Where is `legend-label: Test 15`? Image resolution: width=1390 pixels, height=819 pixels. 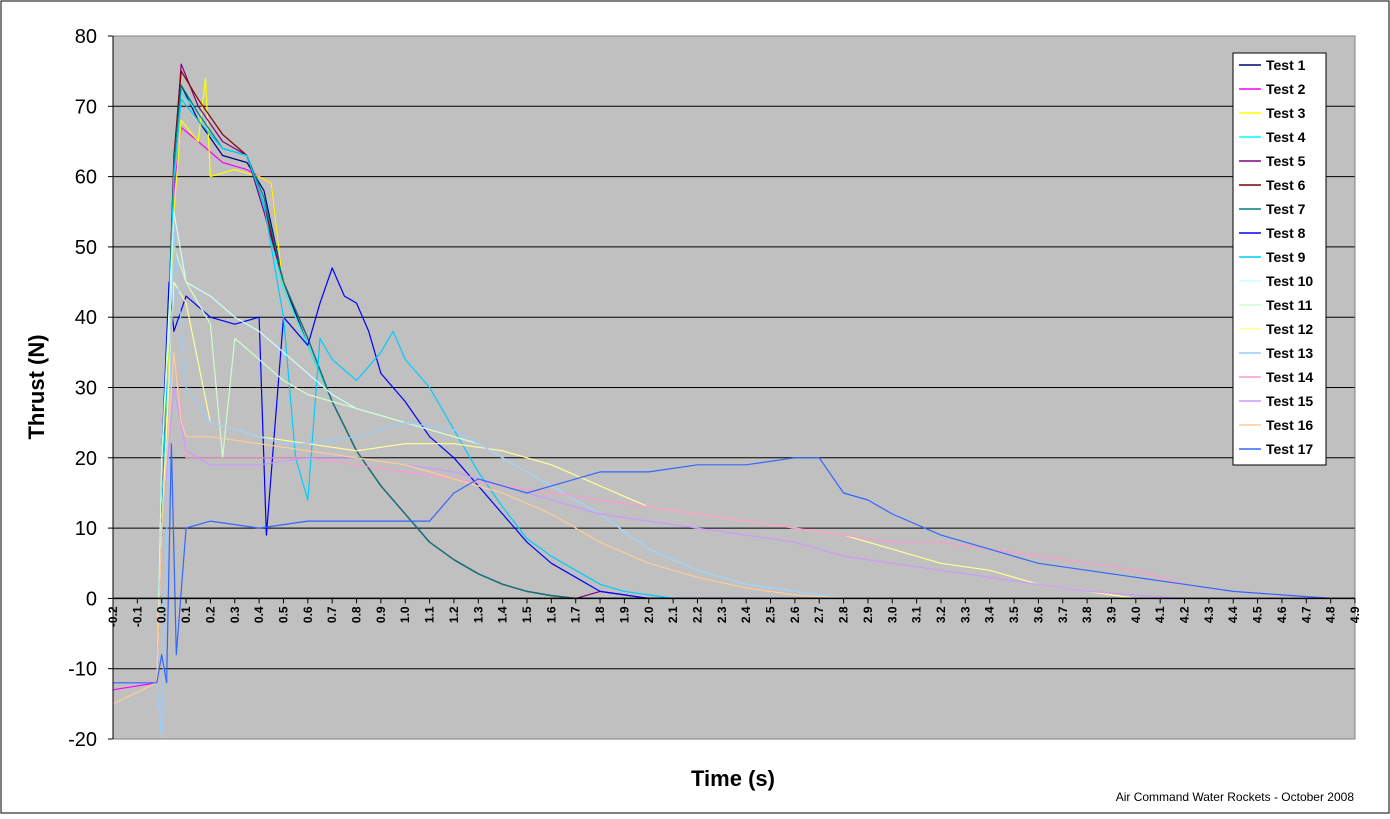 legend-label: Test 15 is located at coordinates (1289, 401).